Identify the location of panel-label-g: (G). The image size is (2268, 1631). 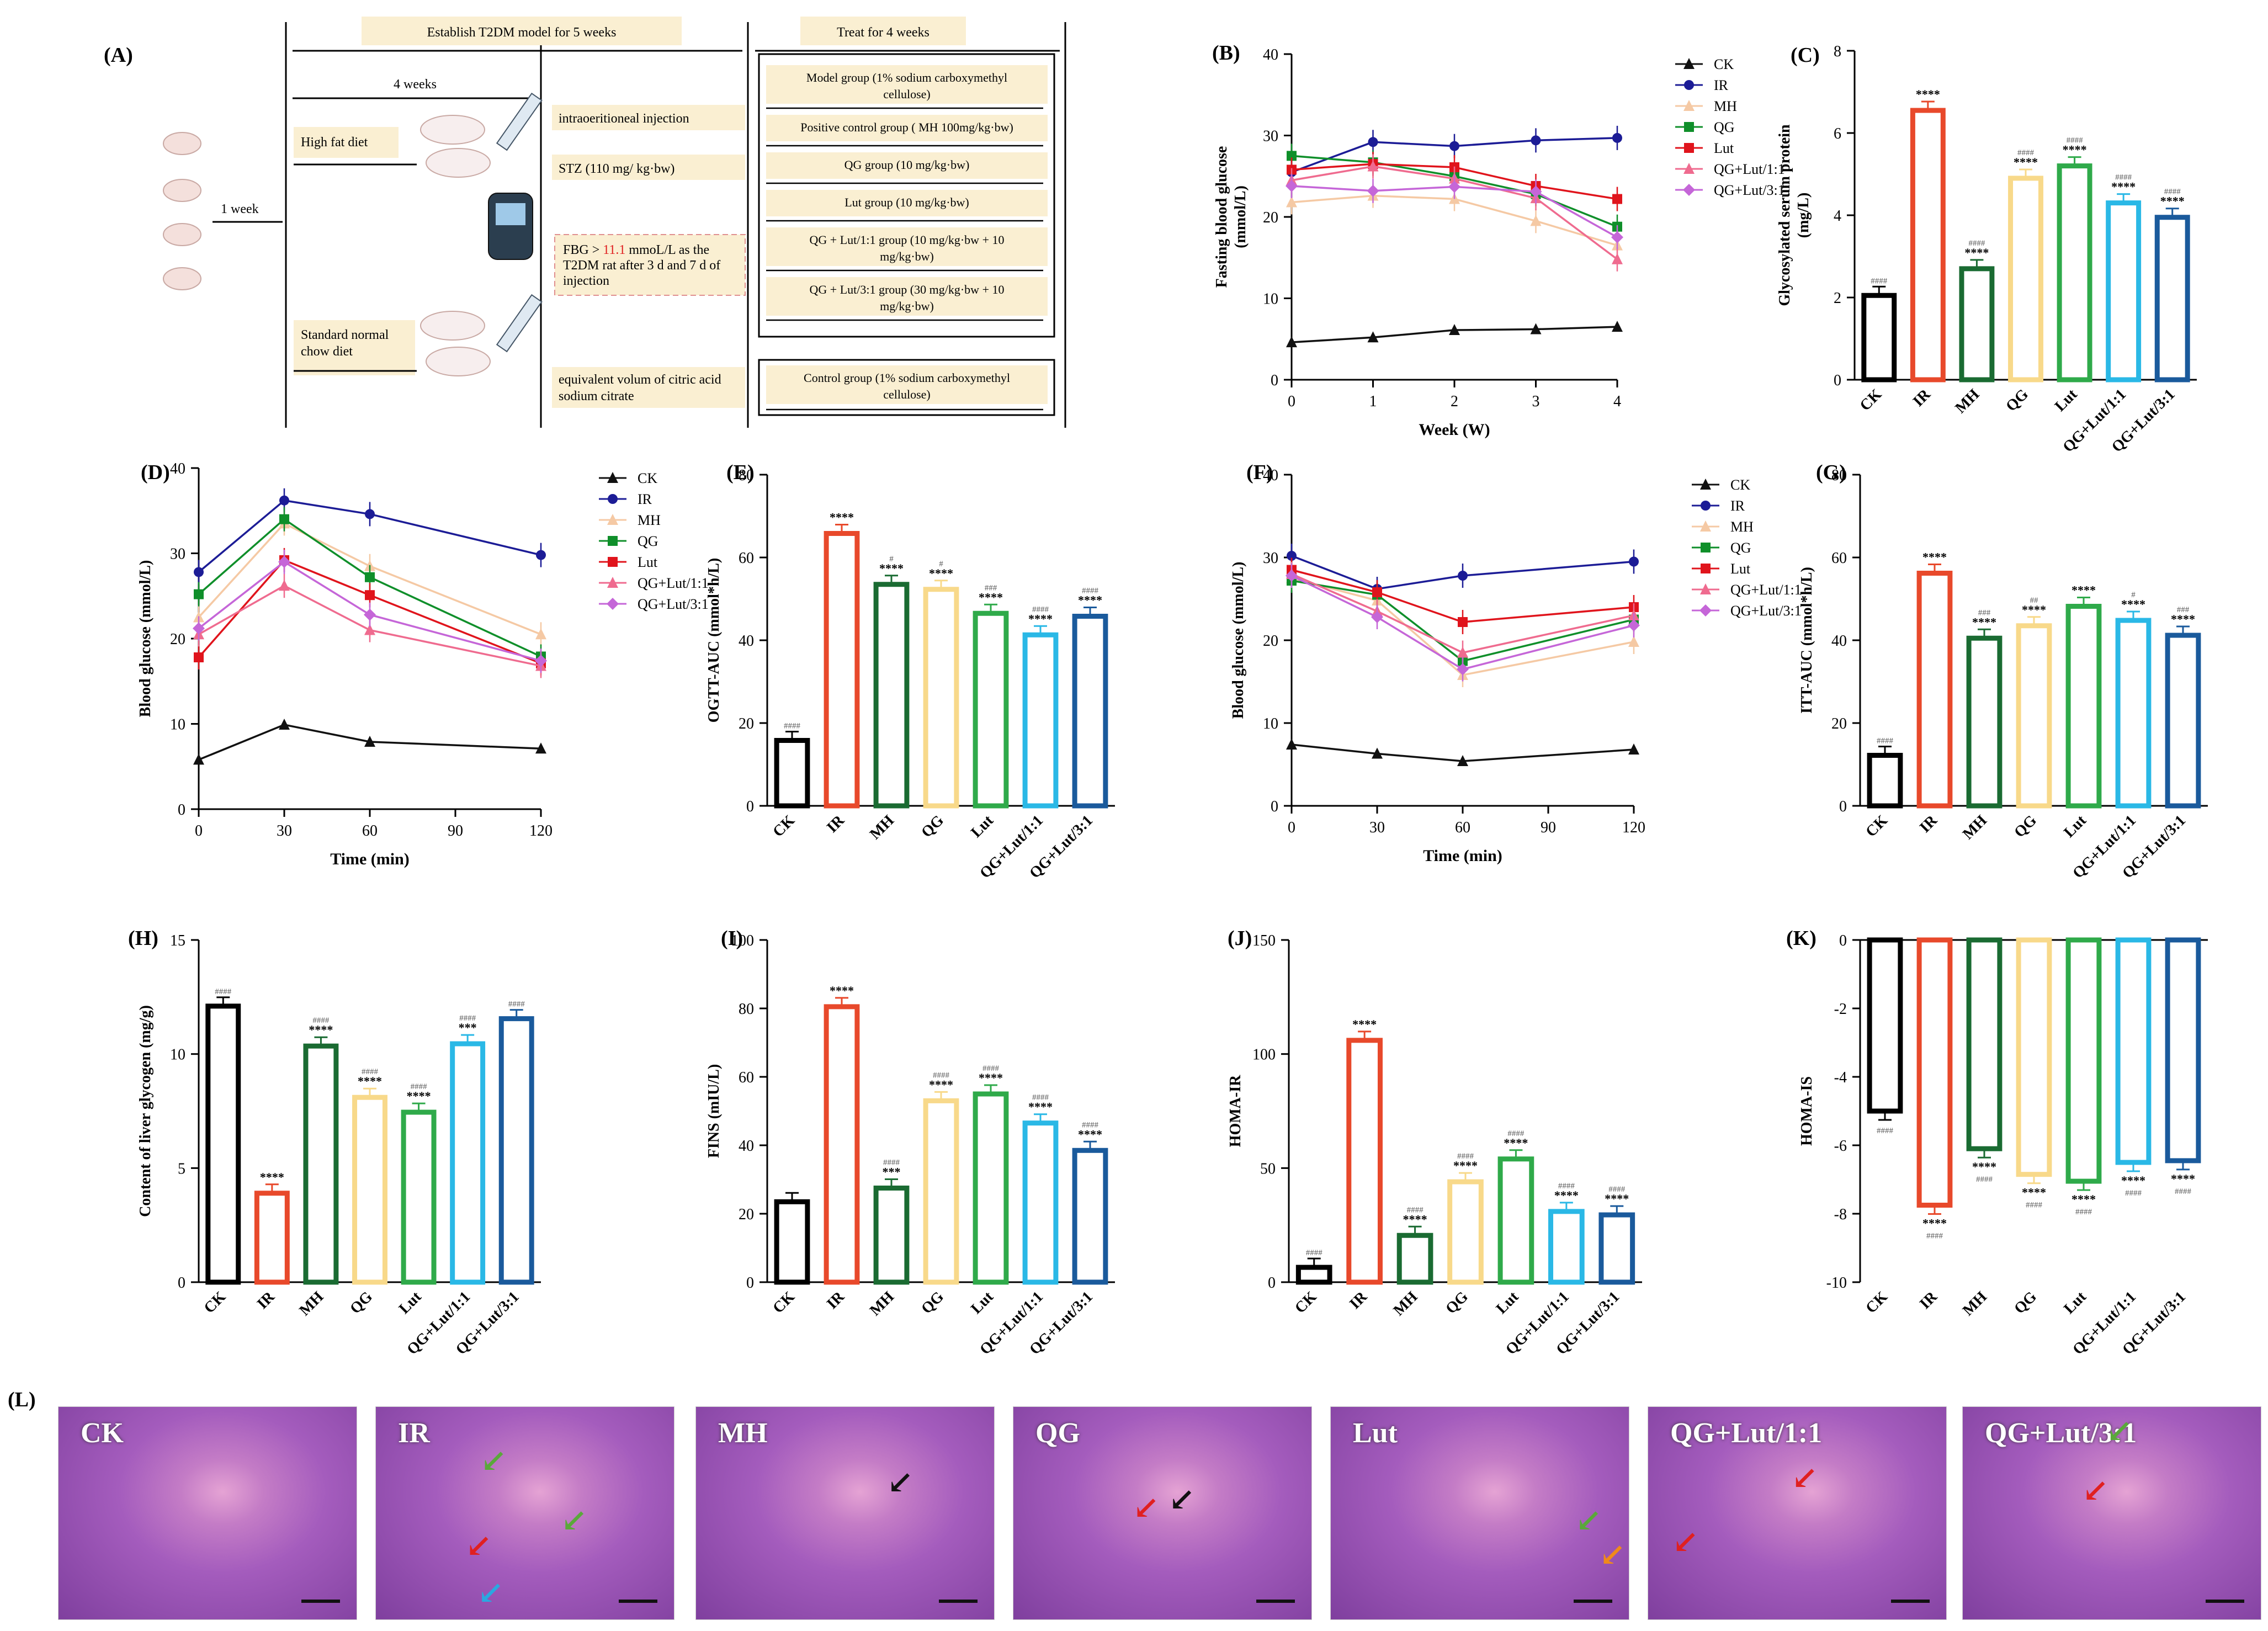
(1831, 472).